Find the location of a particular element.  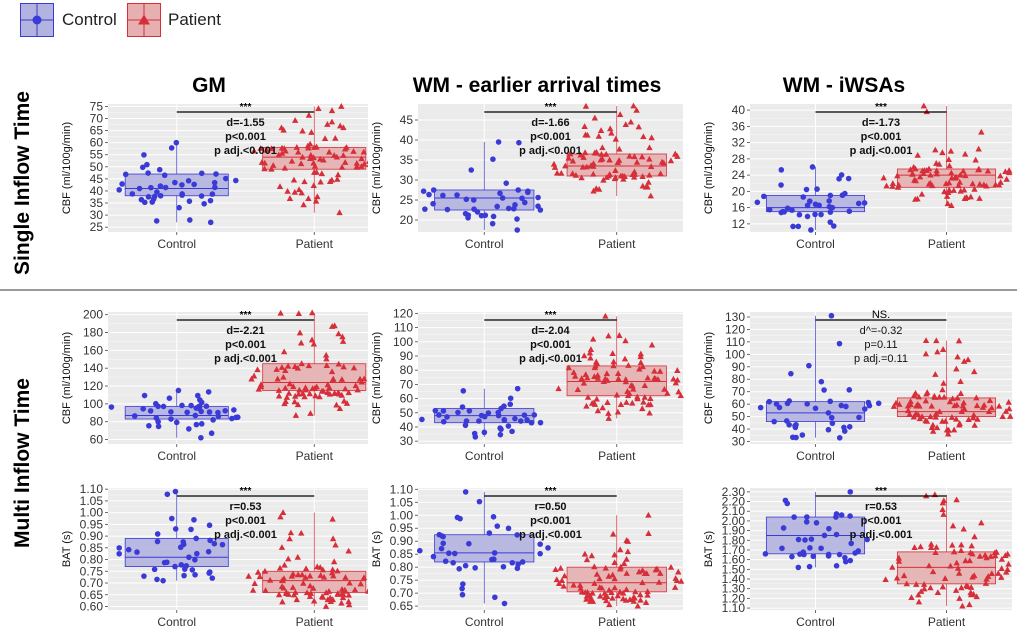

stat-text: r=0.50 is located at coordinates (550, 507).